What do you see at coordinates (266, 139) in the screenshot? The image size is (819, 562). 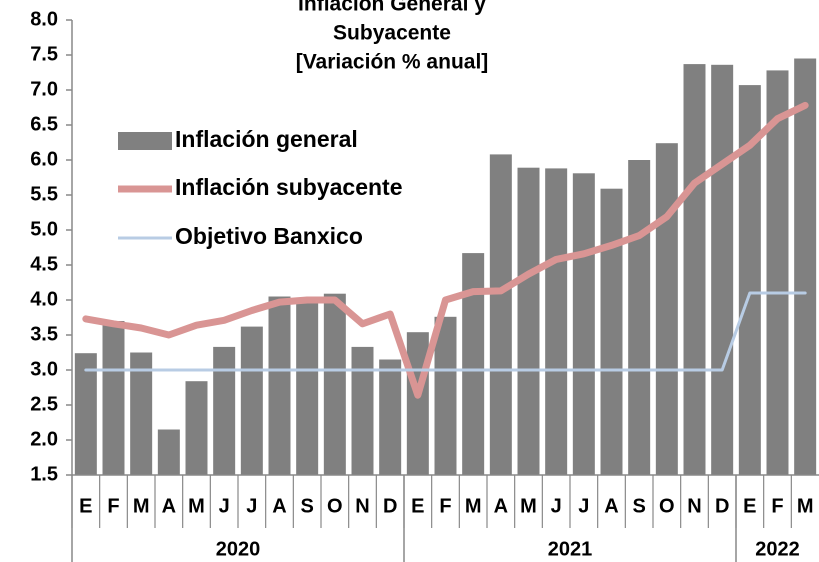 I see `legend-label: Inflación general` at bounding box center [266, 139].